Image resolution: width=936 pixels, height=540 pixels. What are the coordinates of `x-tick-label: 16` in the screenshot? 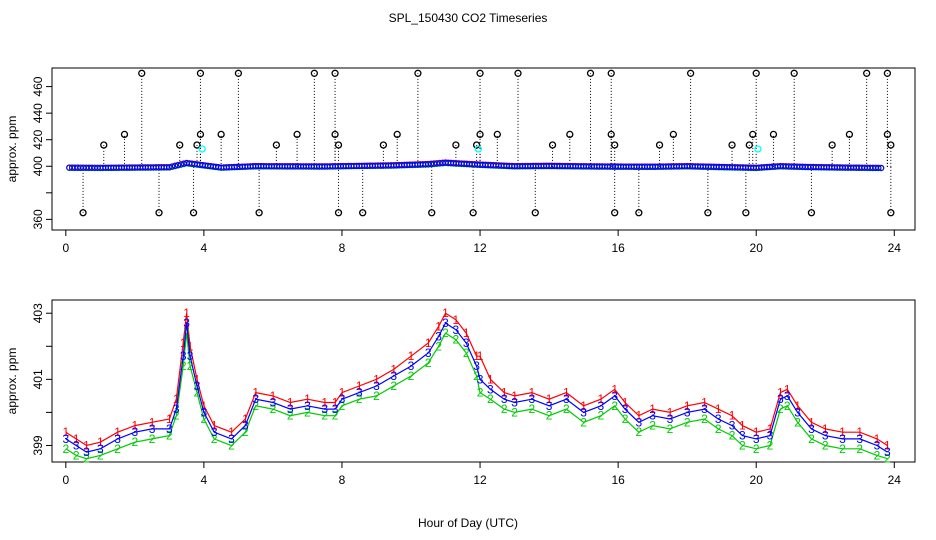 It's located at (618, 248).